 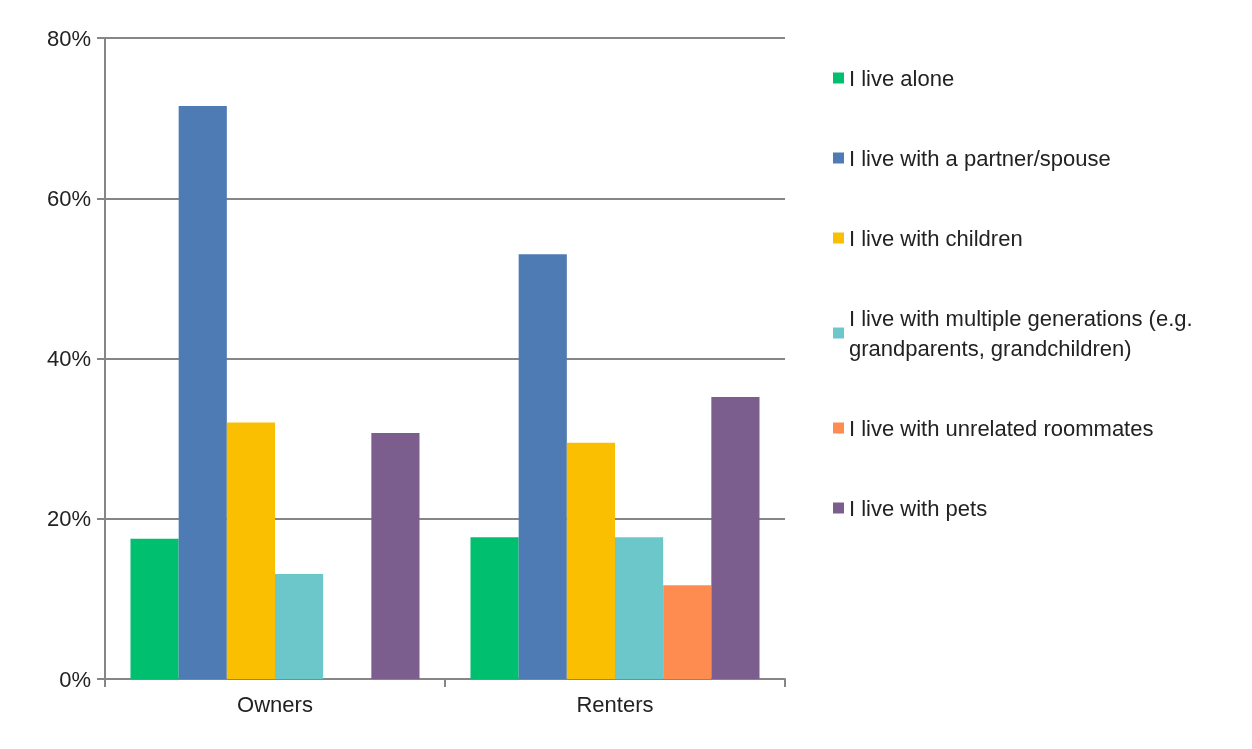 What do you see at coordinates (275, 704) in the screenshot?
I see `x-tick-label: Owners` at bounding box center [275, 704].